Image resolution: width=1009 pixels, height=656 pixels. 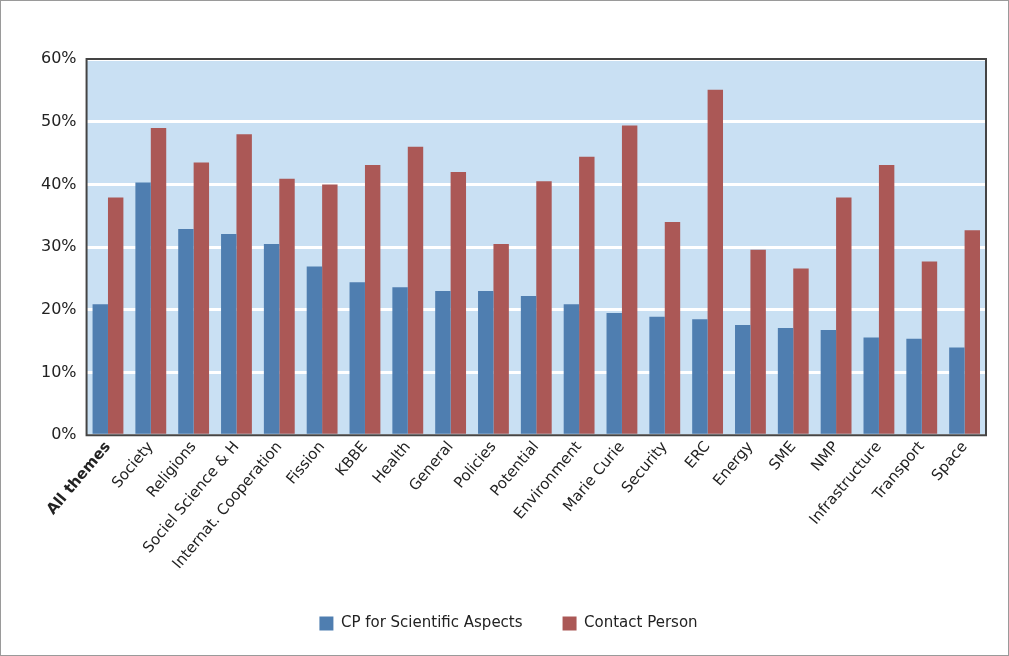 I want to click on y-tick-label: 10%, so click(x=59, y=371).